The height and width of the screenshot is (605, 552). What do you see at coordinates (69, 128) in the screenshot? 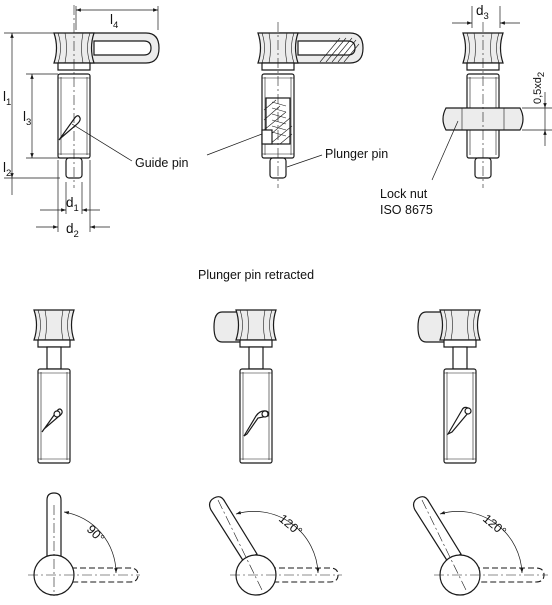
I see `guide-pin-slot` at bounding box center [69, 128].